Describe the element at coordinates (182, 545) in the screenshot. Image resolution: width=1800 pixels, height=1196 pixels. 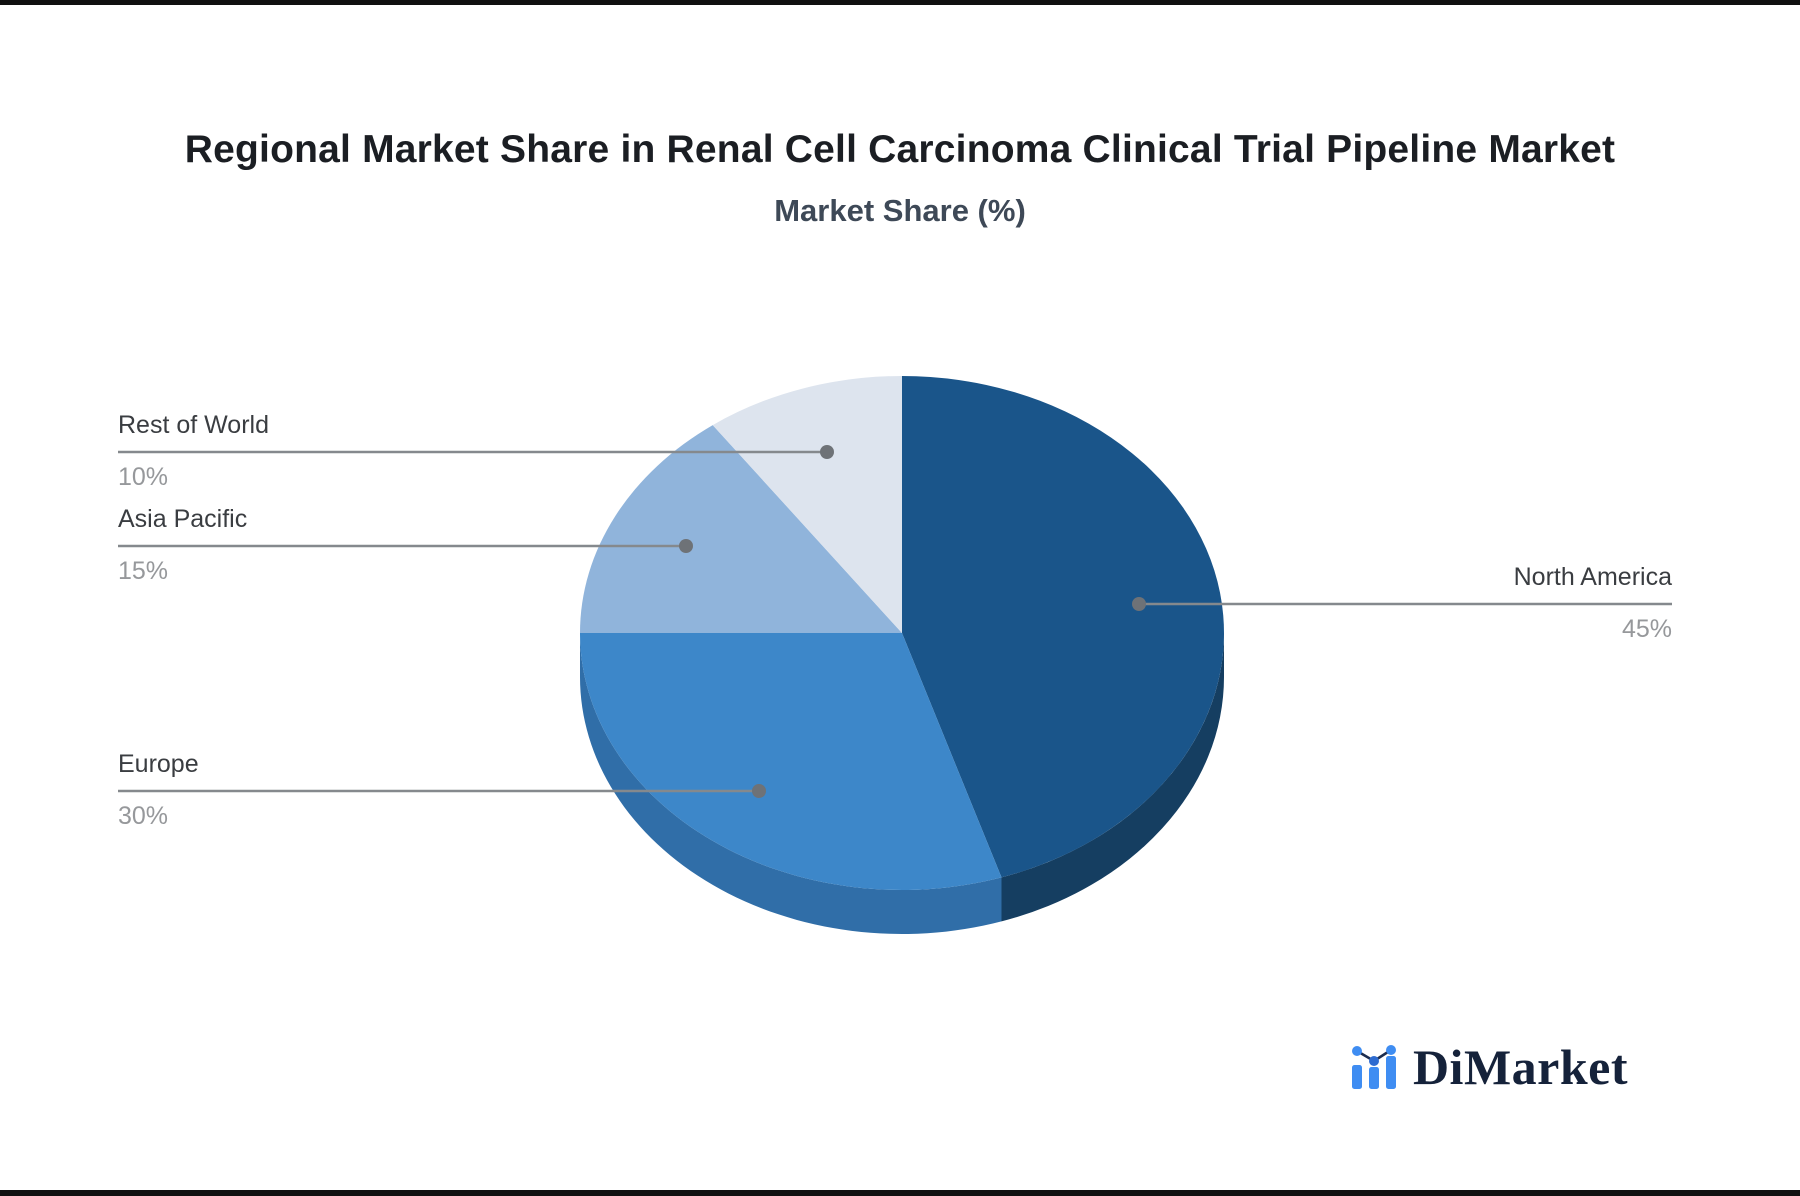
I see `pie-label-asia-pacific: Asia Pacific 15%` at that location.